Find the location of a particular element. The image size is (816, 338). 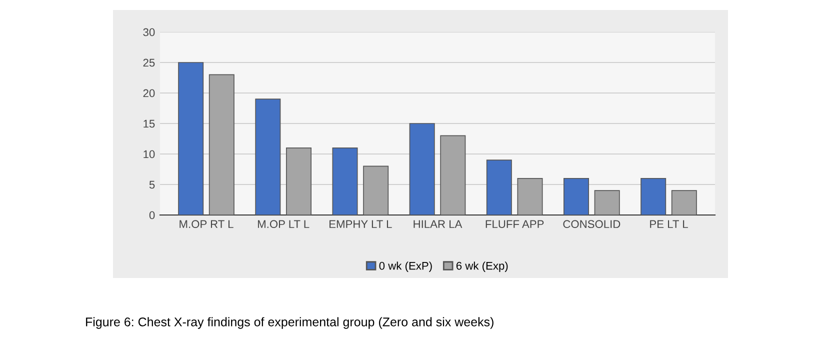

legend-label: 6 wk (Exp) is located at coordinates (482, 267).